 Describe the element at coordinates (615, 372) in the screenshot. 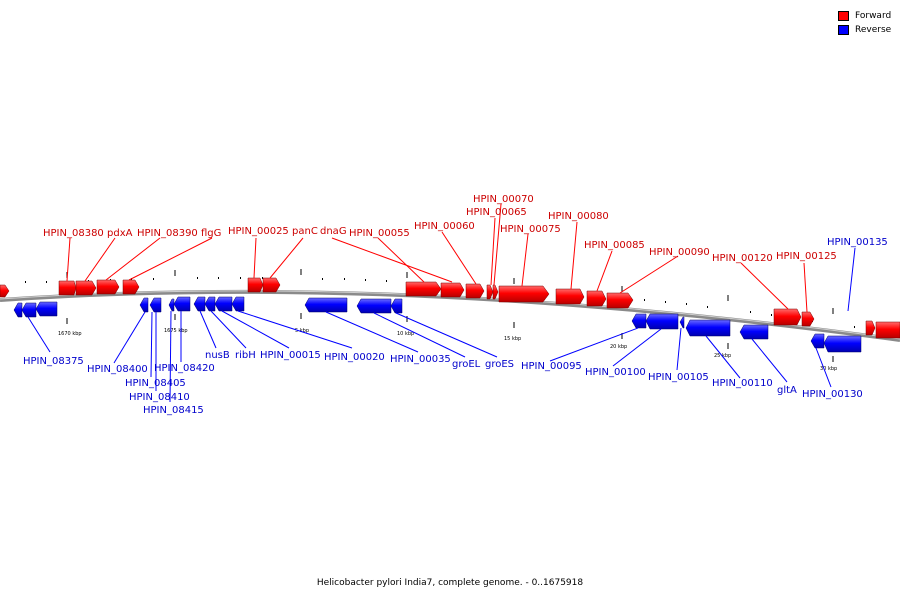

I see `gene-label: HPIN_00100` at that location.